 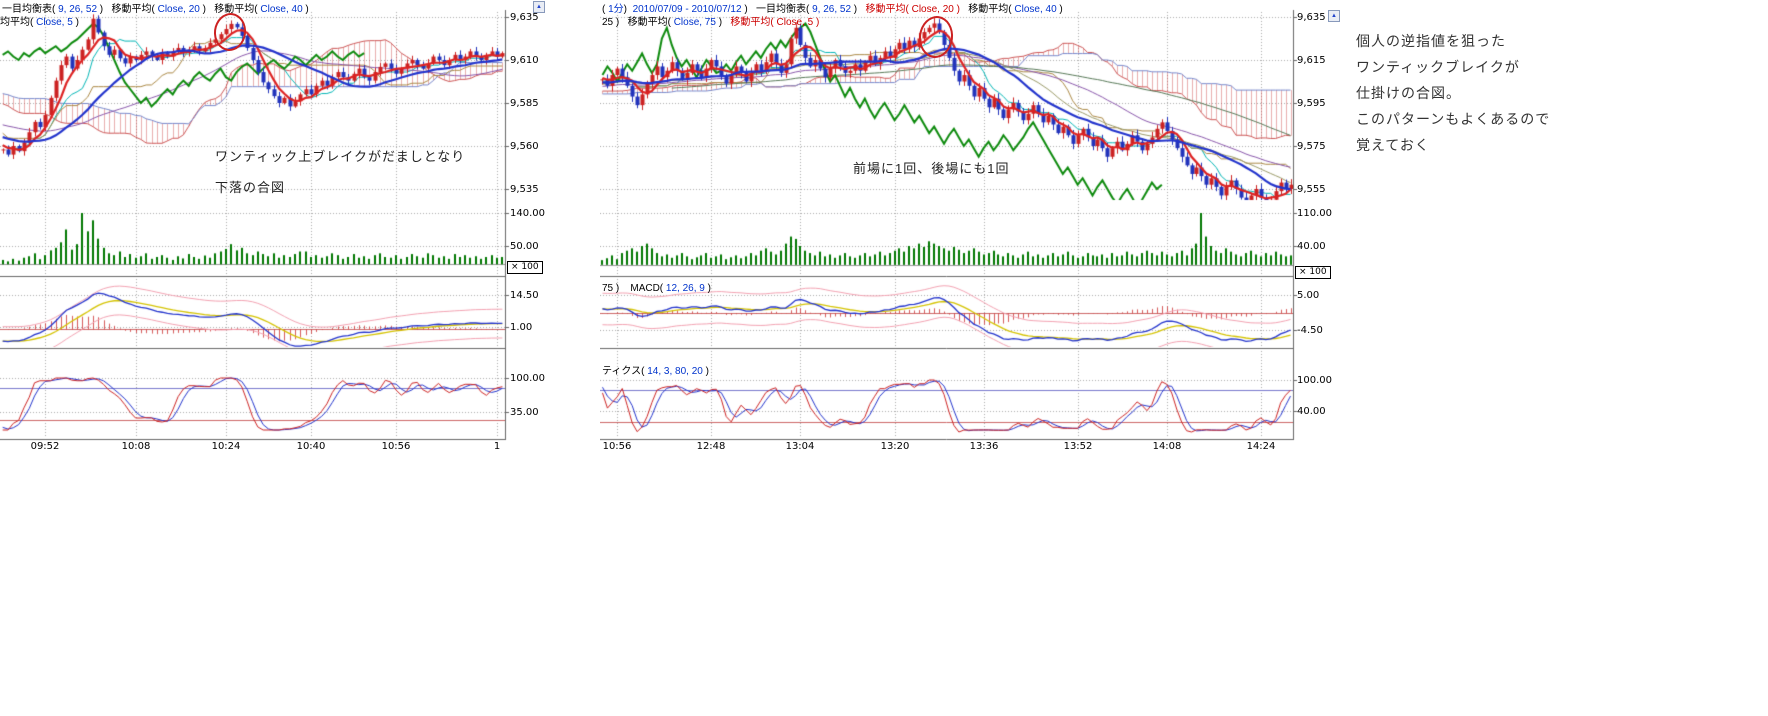 I want to click on header-segment: (, so click(x=605, y=9).